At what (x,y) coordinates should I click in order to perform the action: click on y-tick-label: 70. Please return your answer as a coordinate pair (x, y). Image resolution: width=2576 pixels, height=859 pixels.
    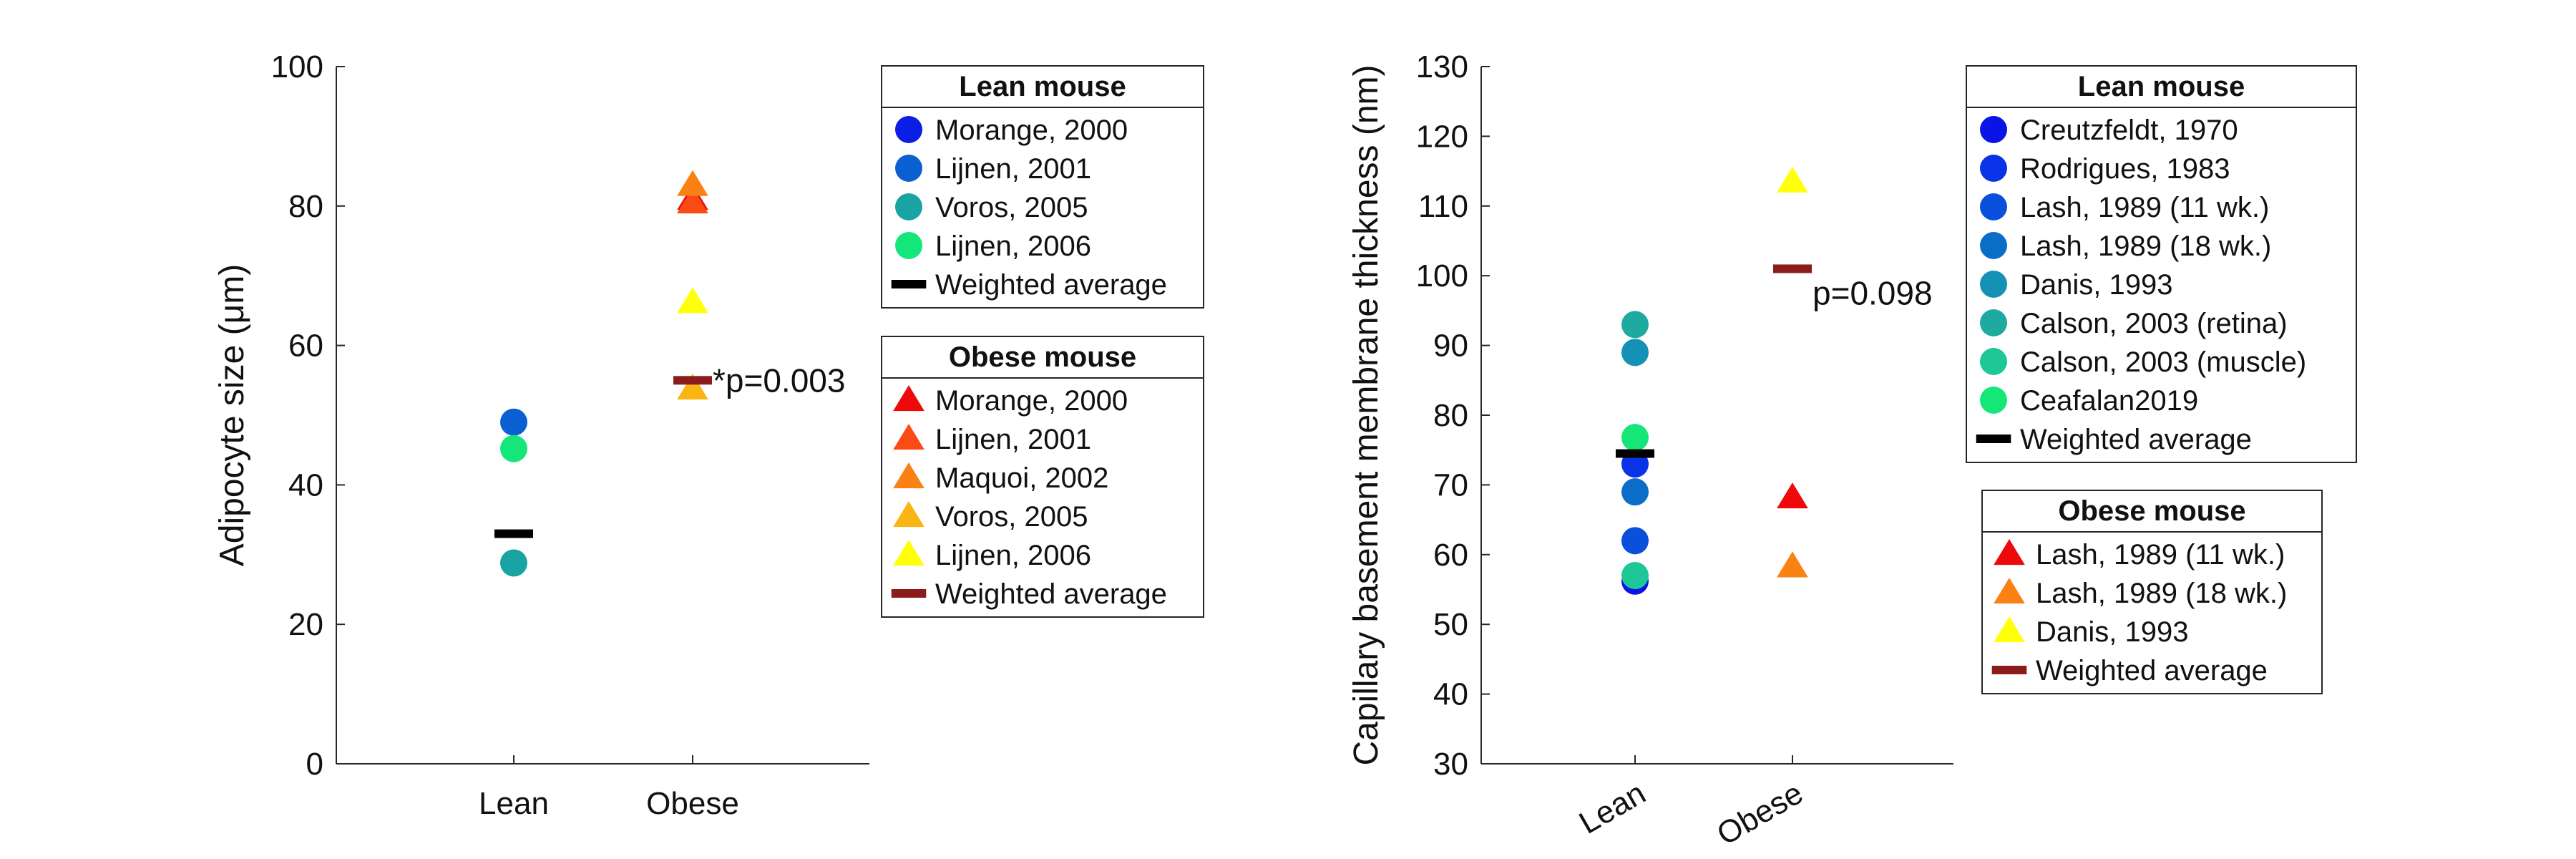
    Looking at the image, I should click on (1450, 485).